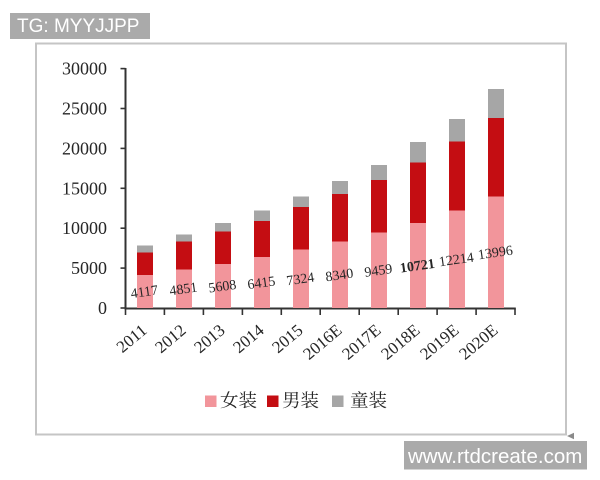 The image size is (600, 480). What do you see at coordinates (456, 261) in the screenshot?
I see `svg-text: 12214` at bounding box center [456, 261].